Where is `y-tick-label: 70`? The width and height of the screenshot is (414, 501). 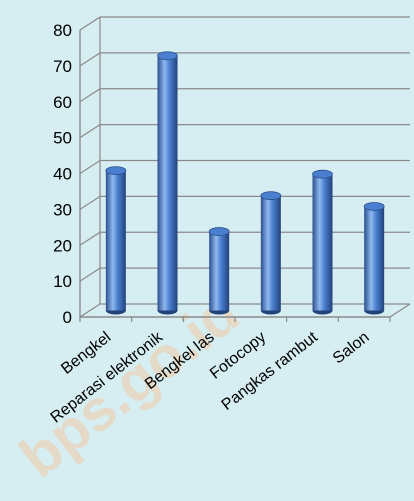
y-tick-label: 70 is located at coordinates (62, 66).